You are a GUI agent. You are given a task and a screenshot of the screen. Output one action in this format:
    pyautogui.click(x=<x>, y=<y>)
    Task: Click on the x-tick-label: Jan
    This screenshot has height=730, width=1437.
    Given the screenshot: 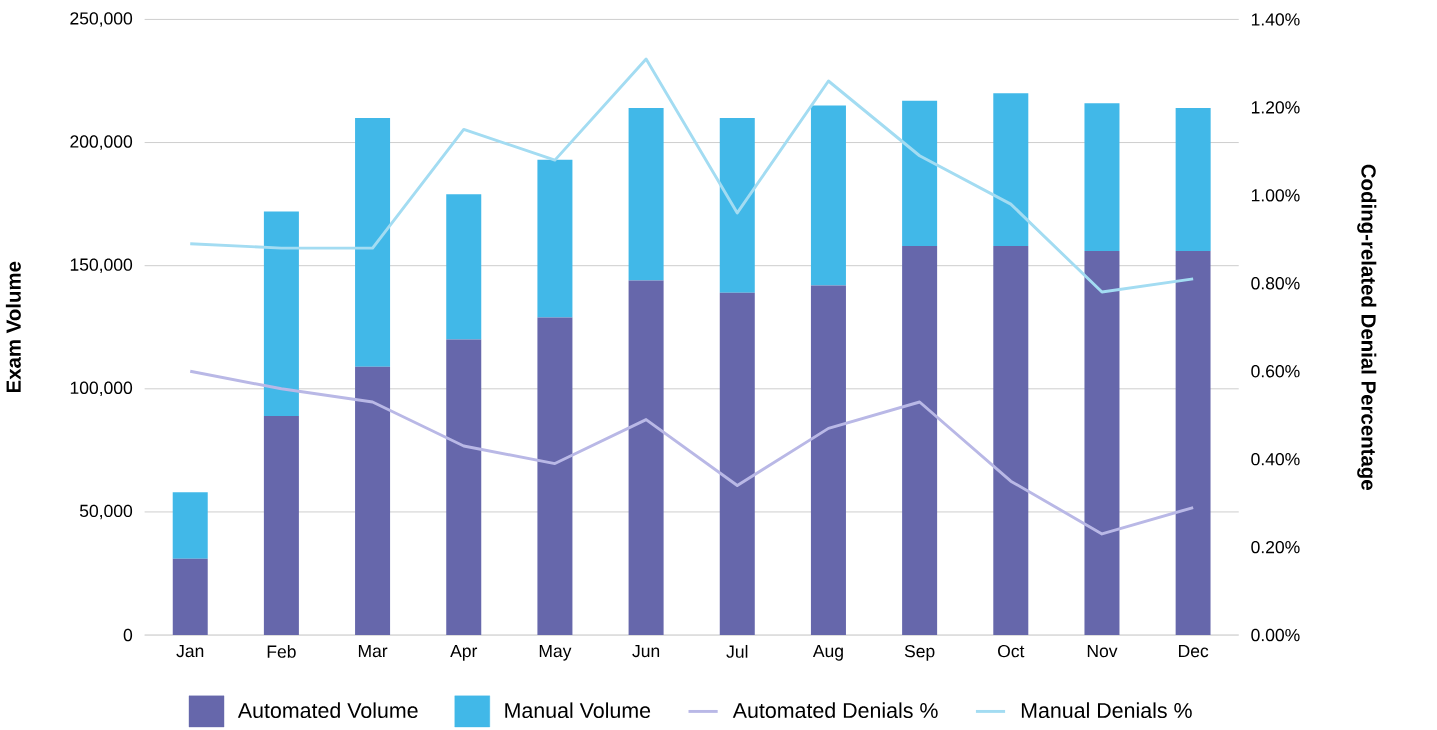 What is the action you would take?
    pyautogui.click(x=190, y=651)
    